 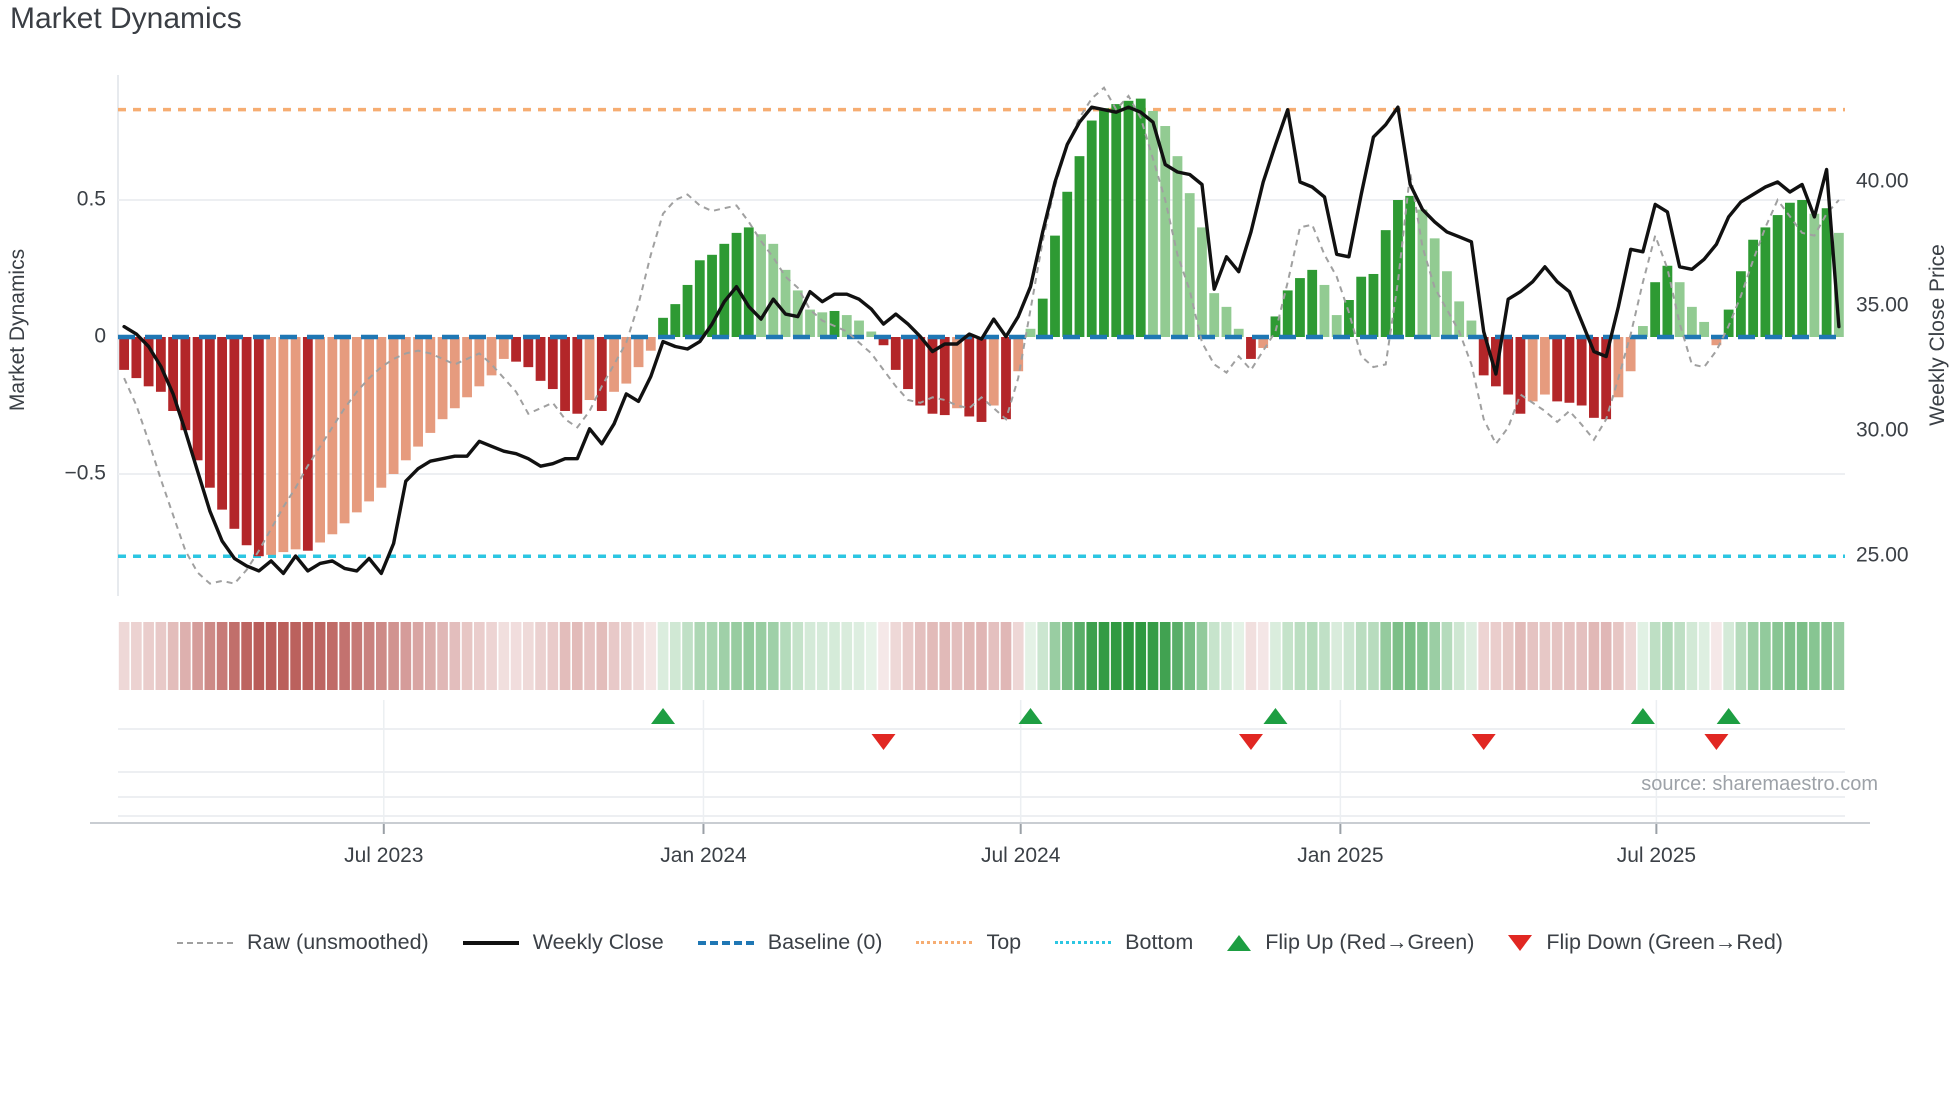 I want to click on legend-item-flip-down: Flip Down (Green→Red), so click(x=1645, y=942).